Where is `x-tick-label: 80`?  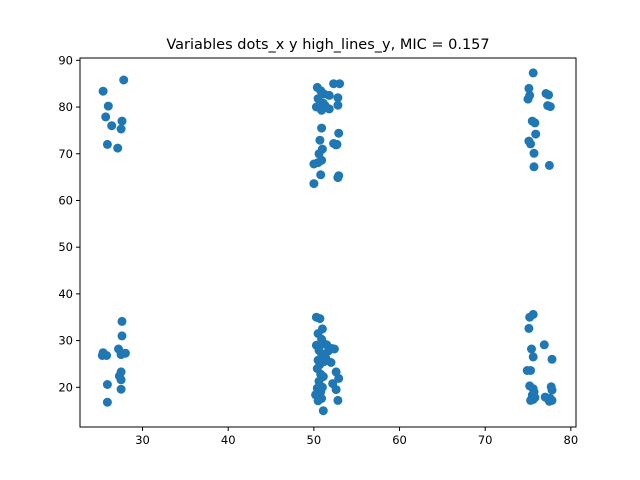 x-tick-label: 80 is located at coordinates (571, 440).